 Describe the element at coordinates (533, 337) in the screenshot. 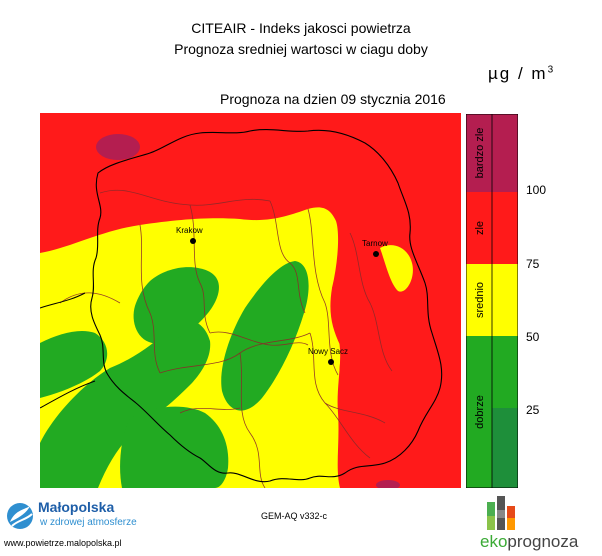

I see `legend-tick-50: 50` at that location.